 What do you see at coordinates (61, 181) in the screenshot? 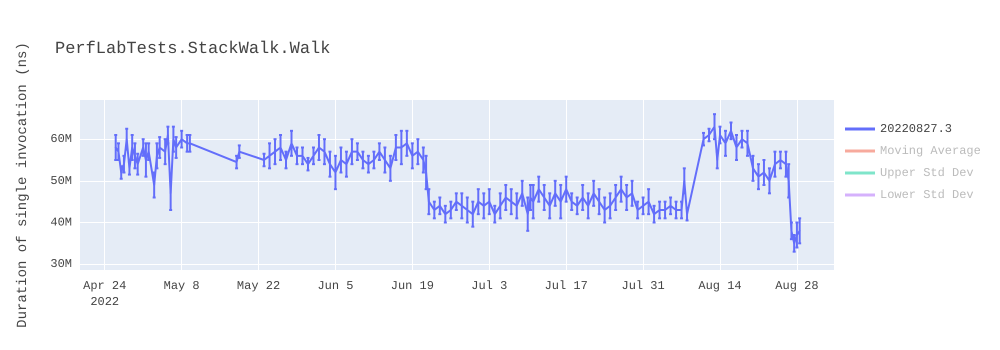
I see `y-tick-label: 50M` at bounding box center [61, 181].